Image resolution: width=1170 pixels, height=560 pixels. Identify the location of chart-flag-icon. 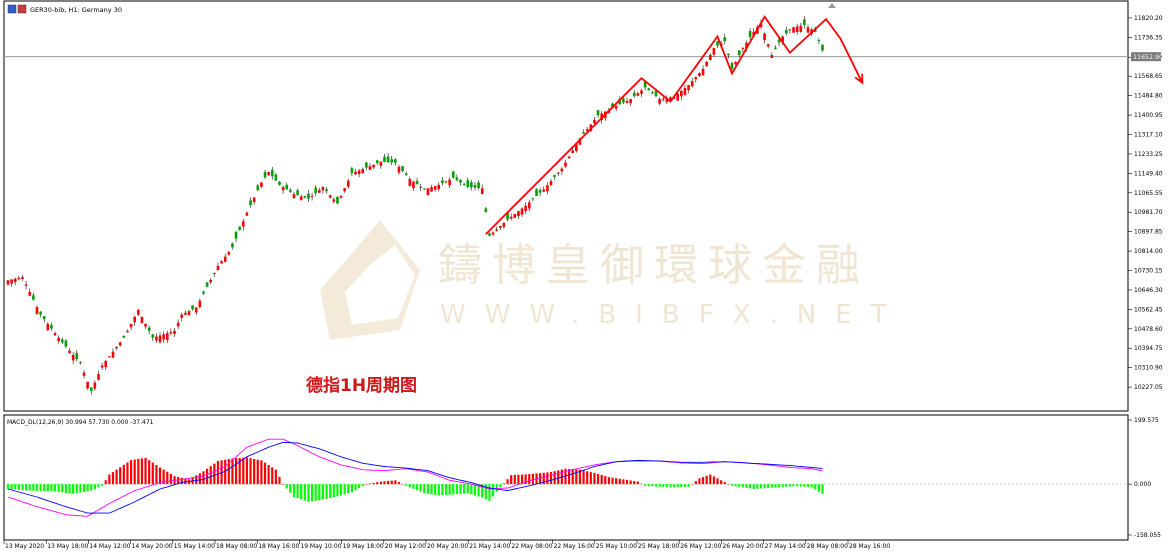
(22, 9).